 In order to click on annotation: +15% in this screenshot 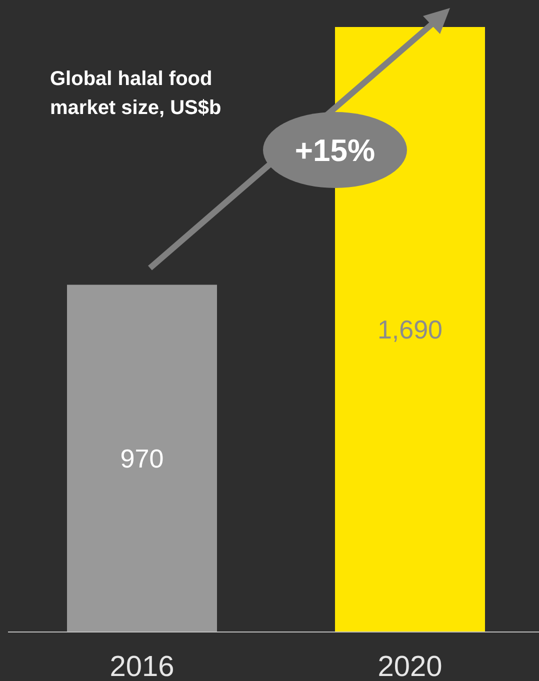, I will do `click(335, 150)`.